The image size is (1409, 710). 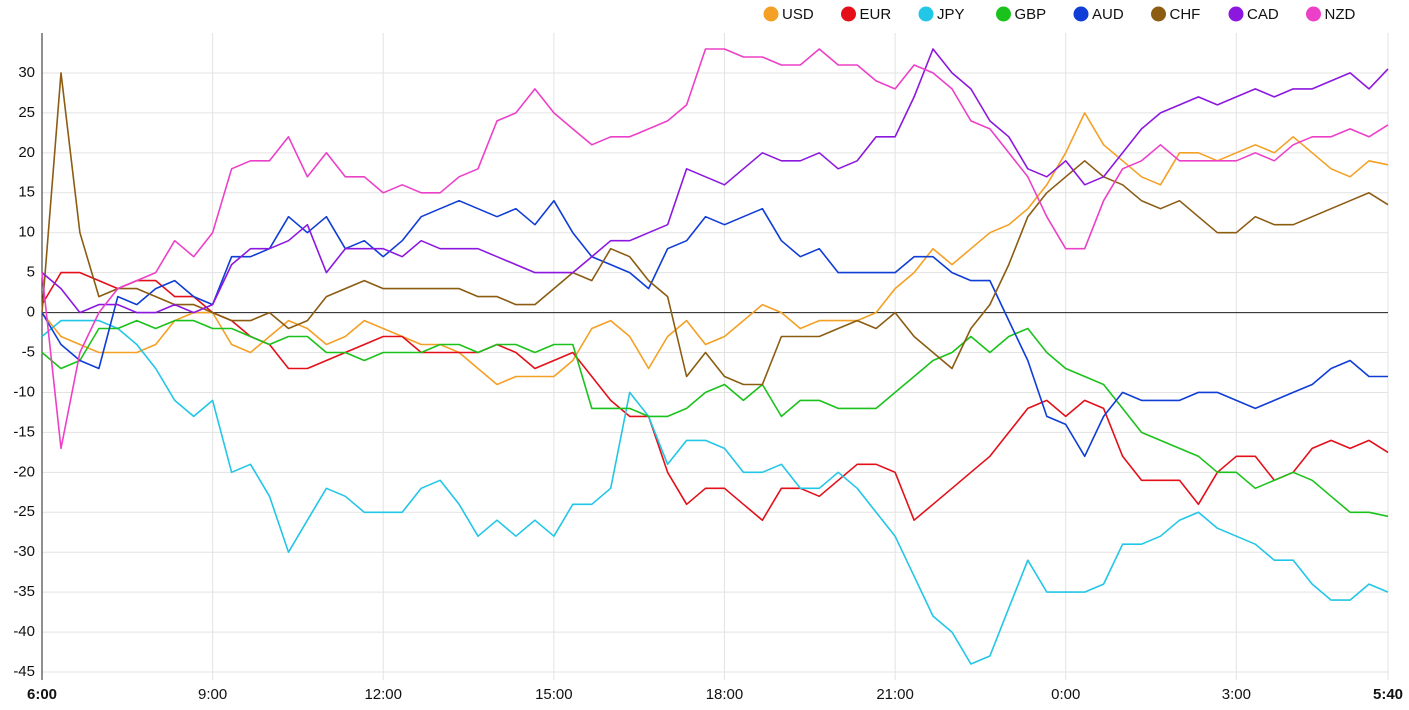 I want to click on y-tick-label: -35, so click(x=24, y=591).